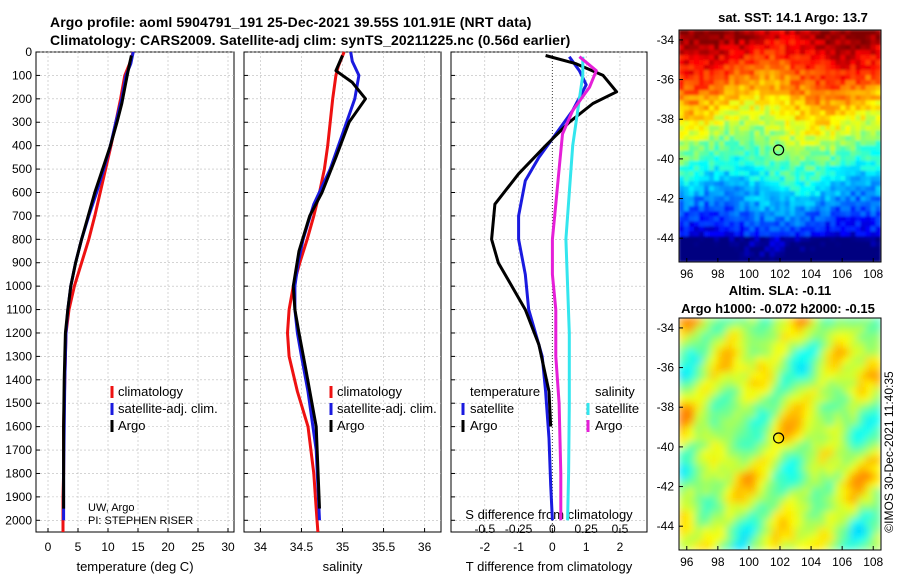  I want to click on argo-location-marker, so click(779, 438).